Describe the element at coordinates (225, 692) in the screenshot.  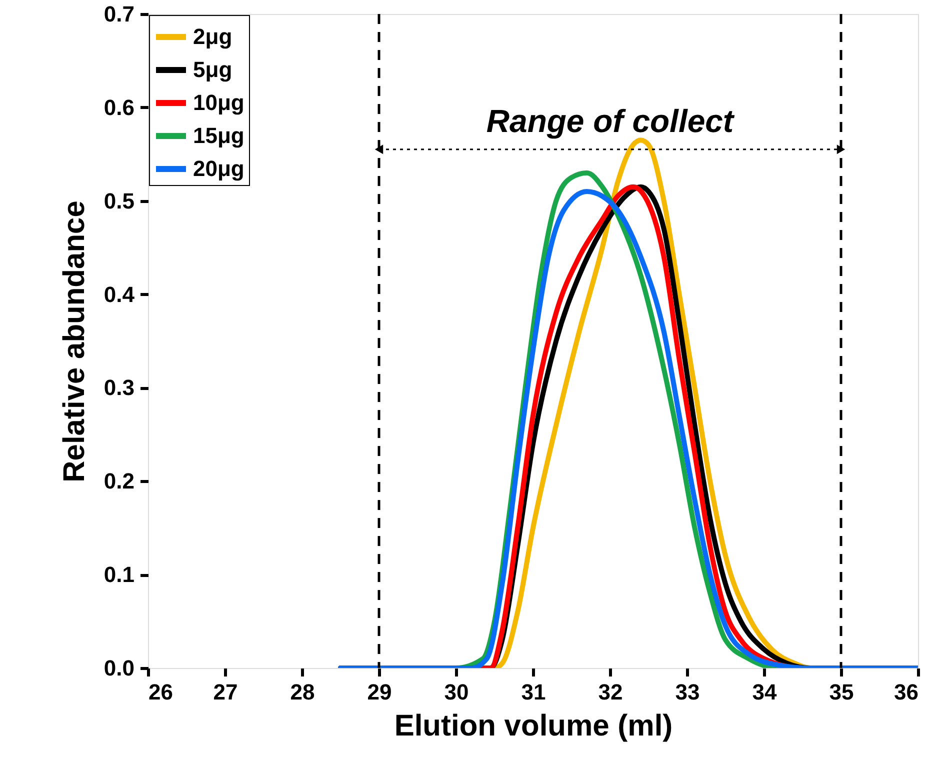
I see `x-tick-label: 27` at that location.